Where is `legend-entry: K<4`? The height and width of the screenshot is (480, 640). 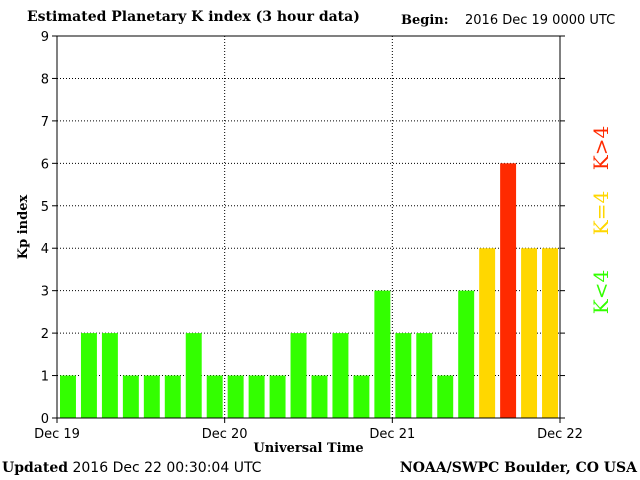 legend-entry: K<4 is located at coordinates (601, 292).